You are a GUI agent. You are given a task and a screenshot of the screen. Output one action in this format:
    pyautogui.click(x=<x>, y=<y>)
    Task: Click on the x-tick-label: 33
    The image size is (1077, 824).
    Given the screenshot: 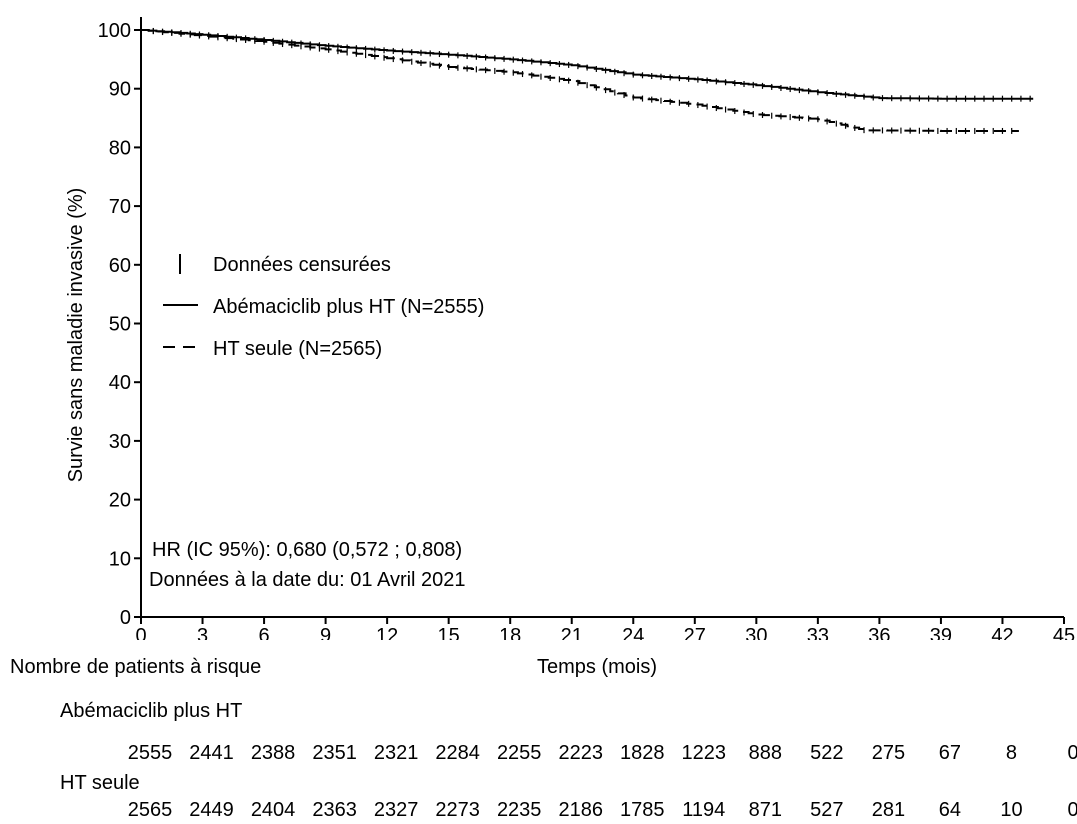 What is the action you would take?
    pyautogui.click(x=818, y=632)
    